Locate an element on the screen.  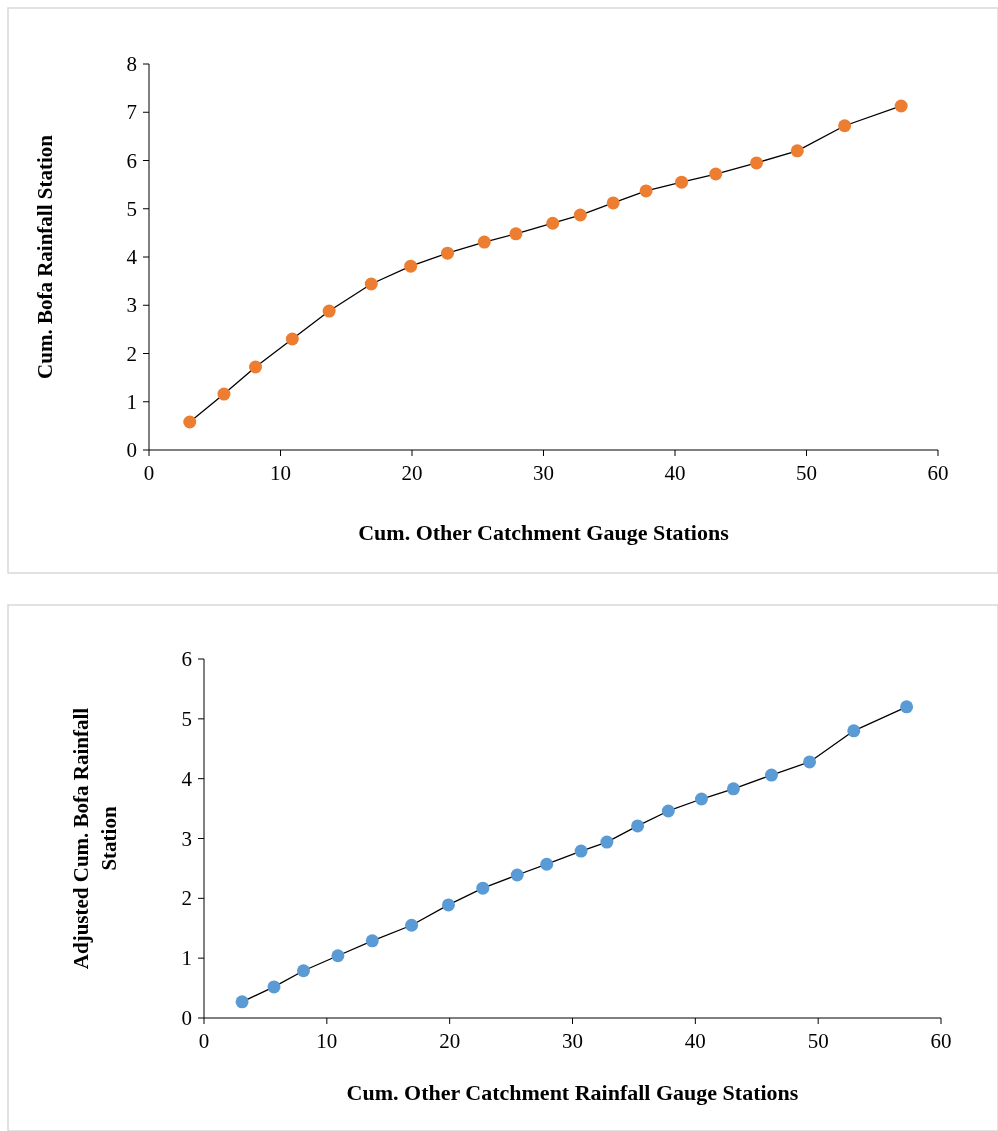
y-axis-title: Adjusted Cum. Bofa Rainfall Station is located at coordinates (95, 838).